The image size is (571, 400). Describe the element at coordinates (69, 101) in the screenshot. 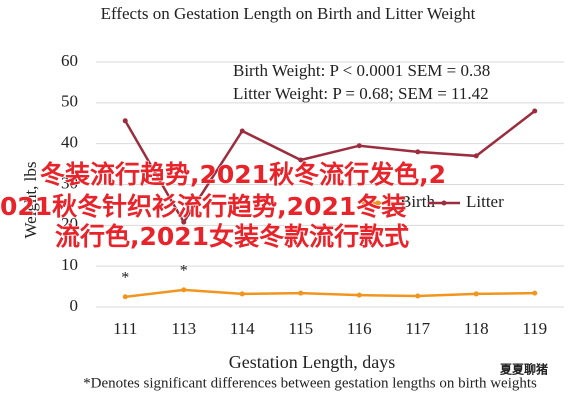

I see `y-tick-label: 50` at that location.